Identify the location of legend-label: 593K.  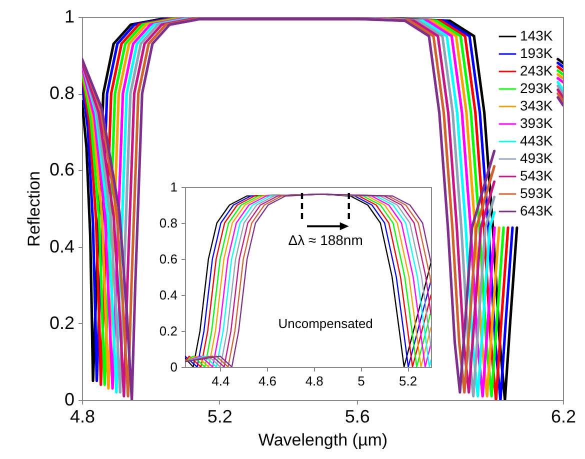
(537, 193).